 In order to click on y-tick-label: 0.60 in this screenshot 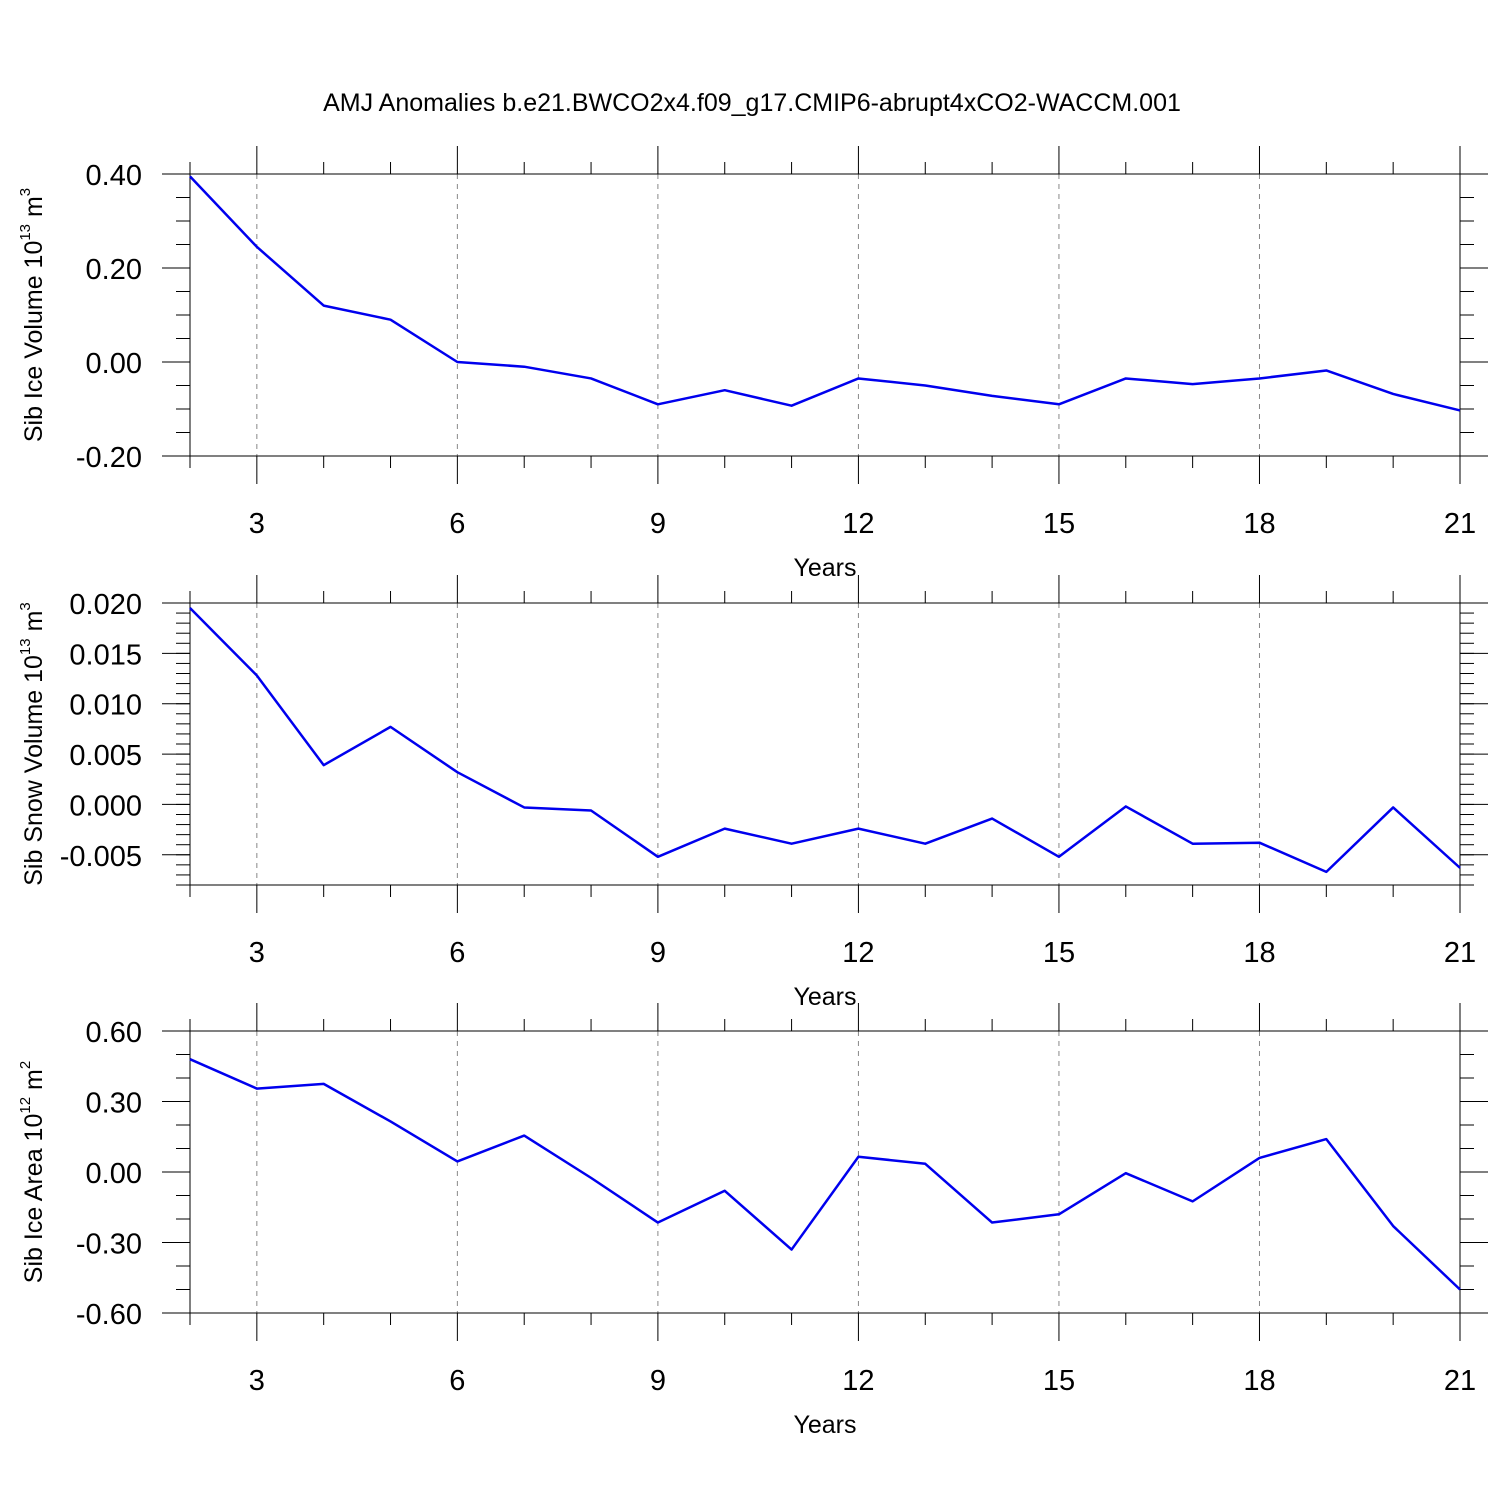, I will do `click(114, 1033)`.